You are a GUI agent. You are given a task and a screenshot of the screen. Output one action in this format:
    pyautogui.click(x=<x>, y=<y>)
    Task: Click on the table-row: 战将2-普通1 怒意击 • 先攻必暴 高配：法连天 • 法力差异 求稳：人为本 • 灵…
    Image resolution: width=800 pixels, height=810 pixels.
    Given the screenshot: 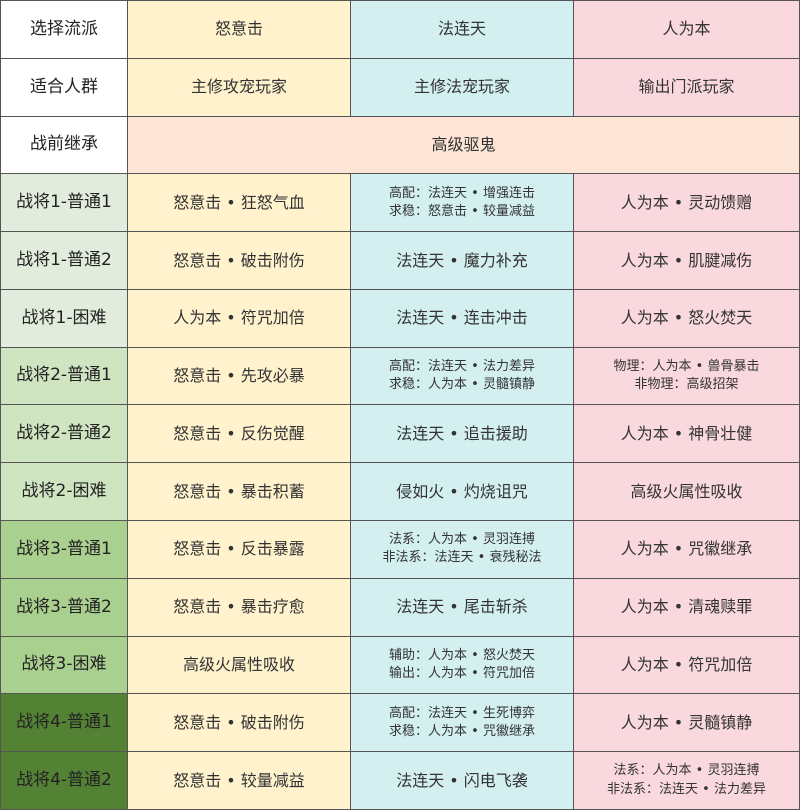 What is the action you would take?
    pyautogui.click(x=400, y=376)
    